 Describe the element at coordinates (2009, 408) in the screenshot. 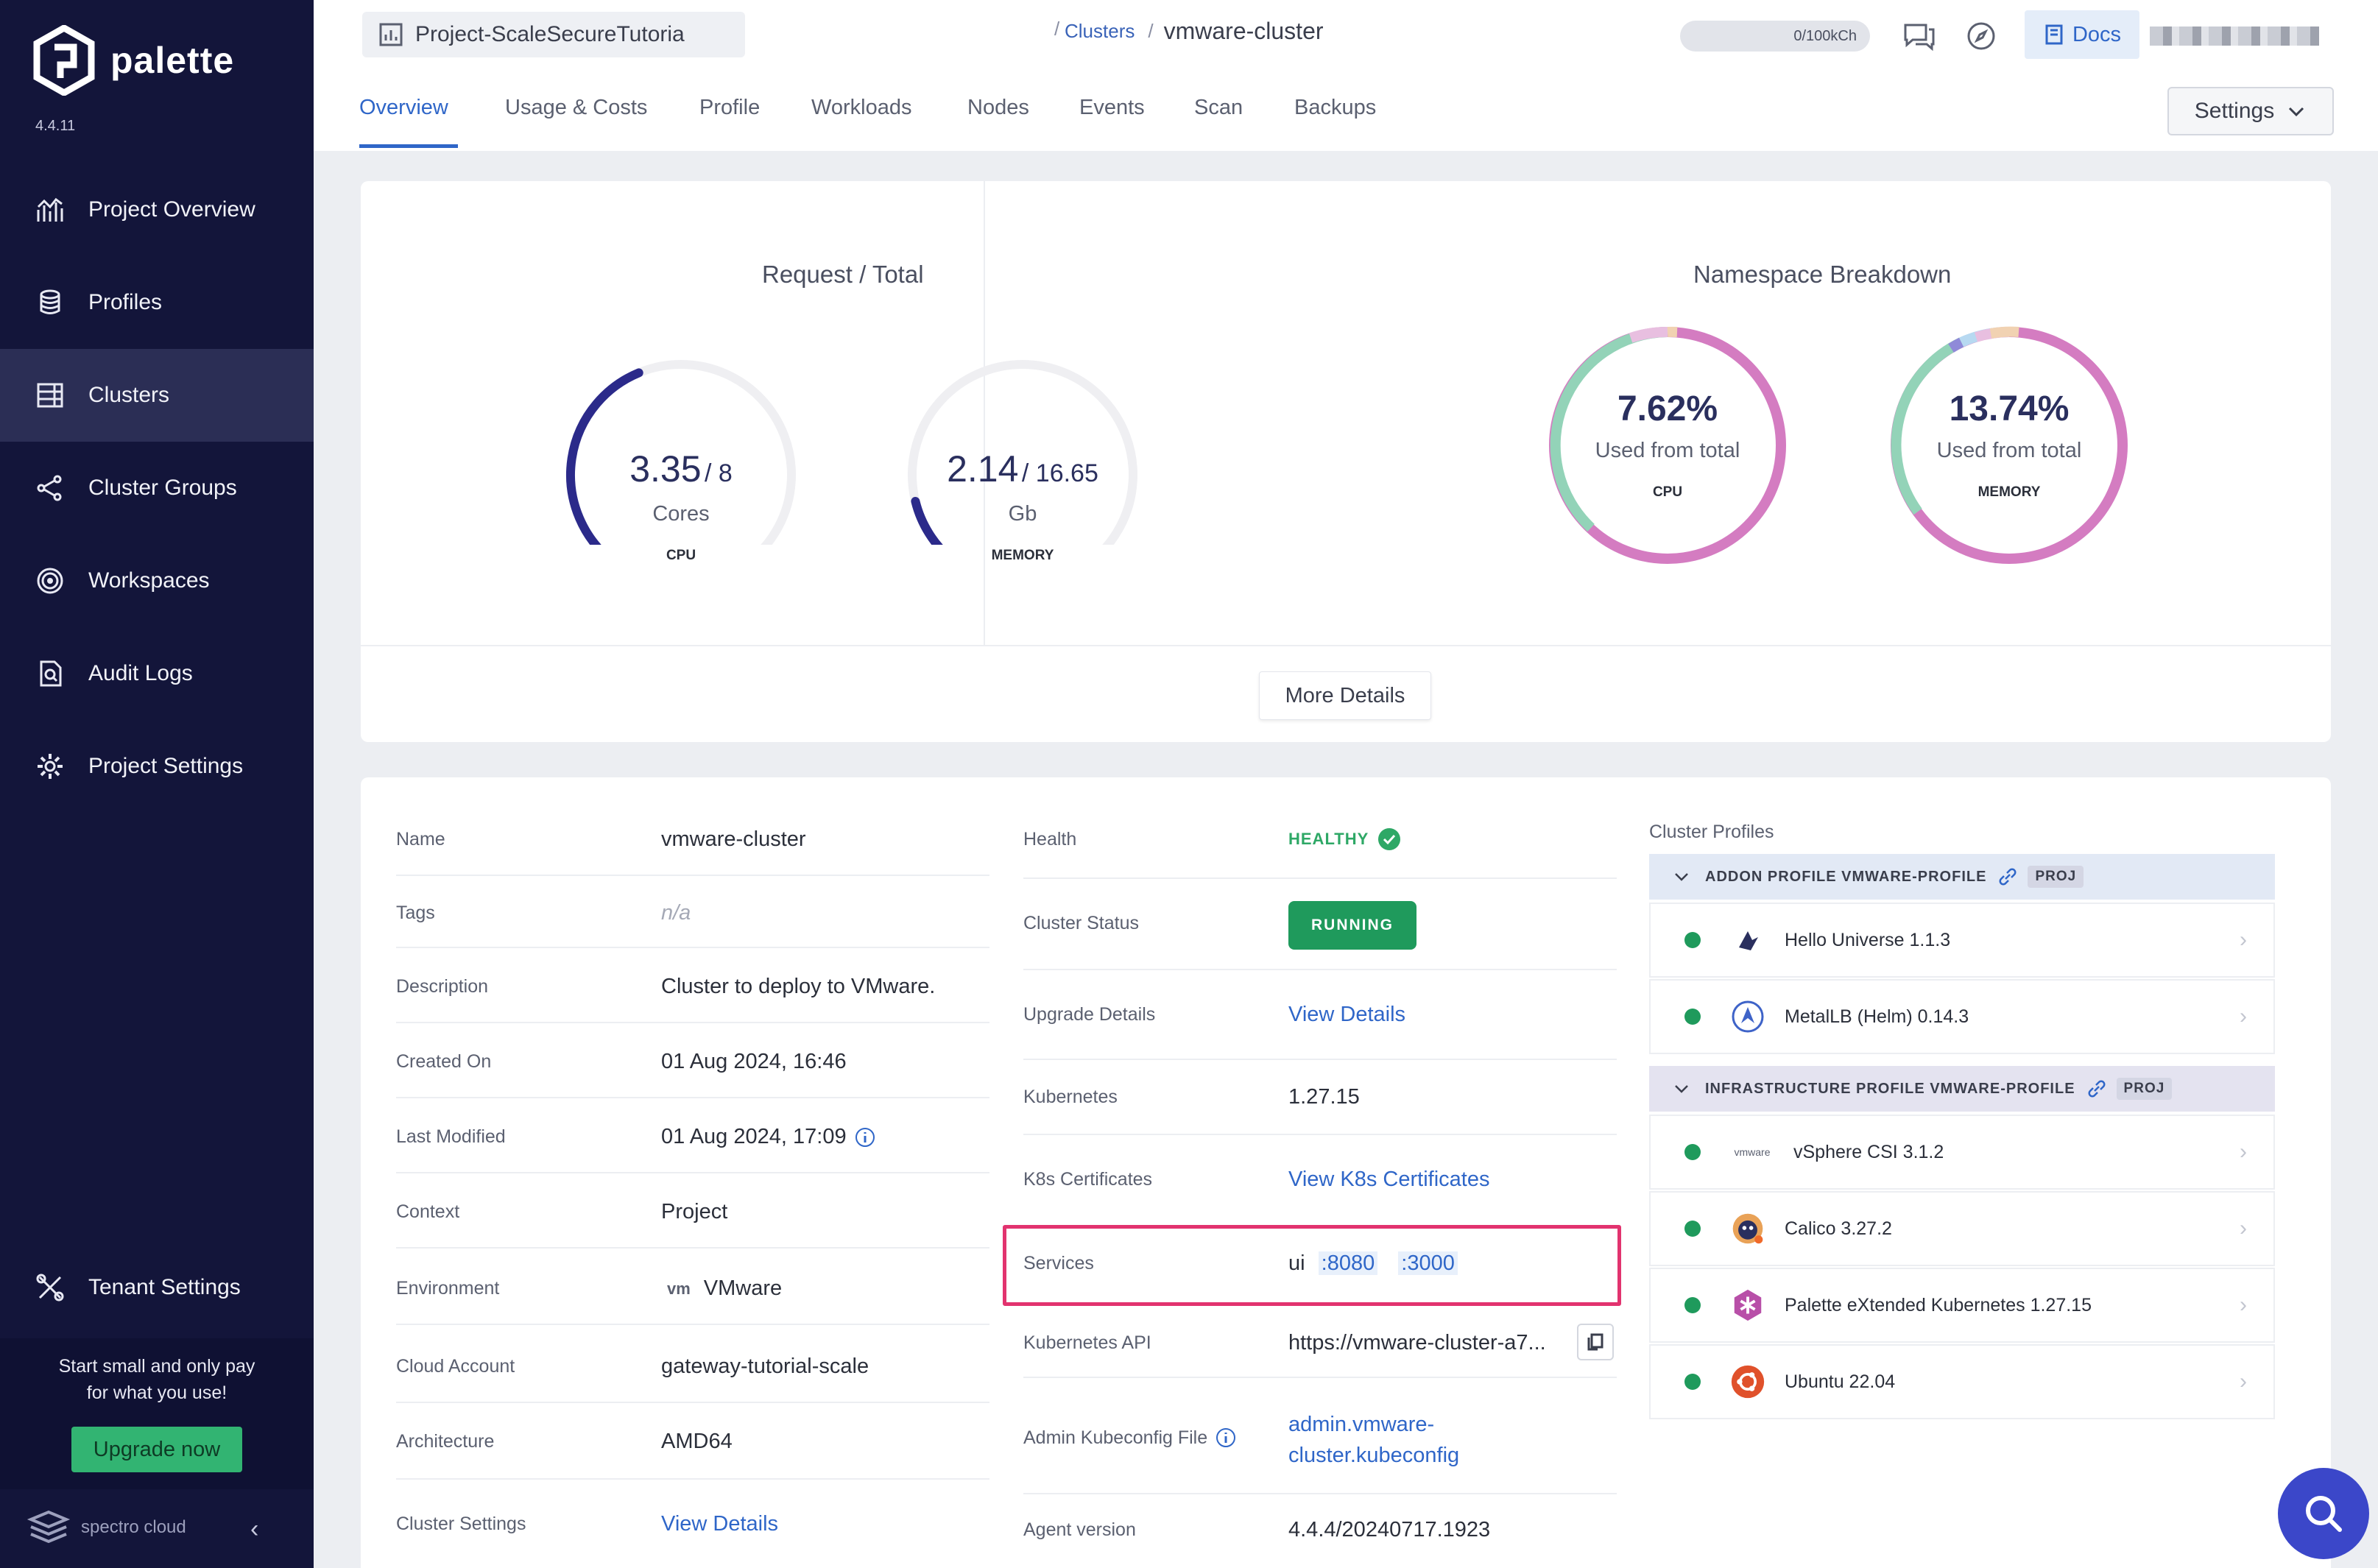

I see `ns-memory-percent: 13.74%` at that location.